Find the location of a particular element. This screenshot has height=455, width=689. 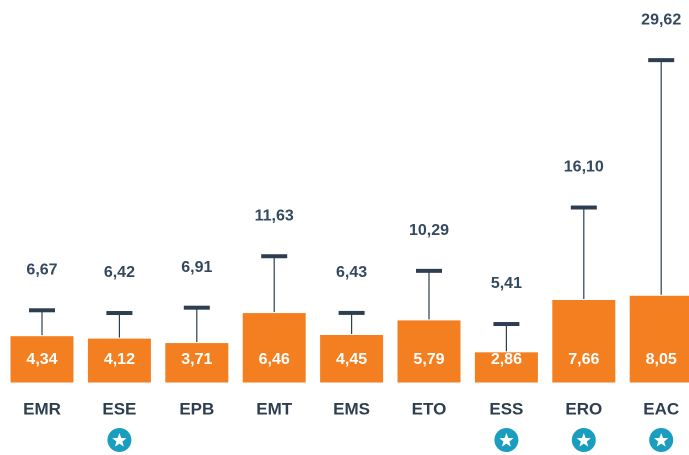

value-label: 4,45 is located at coordinates (351, 359).